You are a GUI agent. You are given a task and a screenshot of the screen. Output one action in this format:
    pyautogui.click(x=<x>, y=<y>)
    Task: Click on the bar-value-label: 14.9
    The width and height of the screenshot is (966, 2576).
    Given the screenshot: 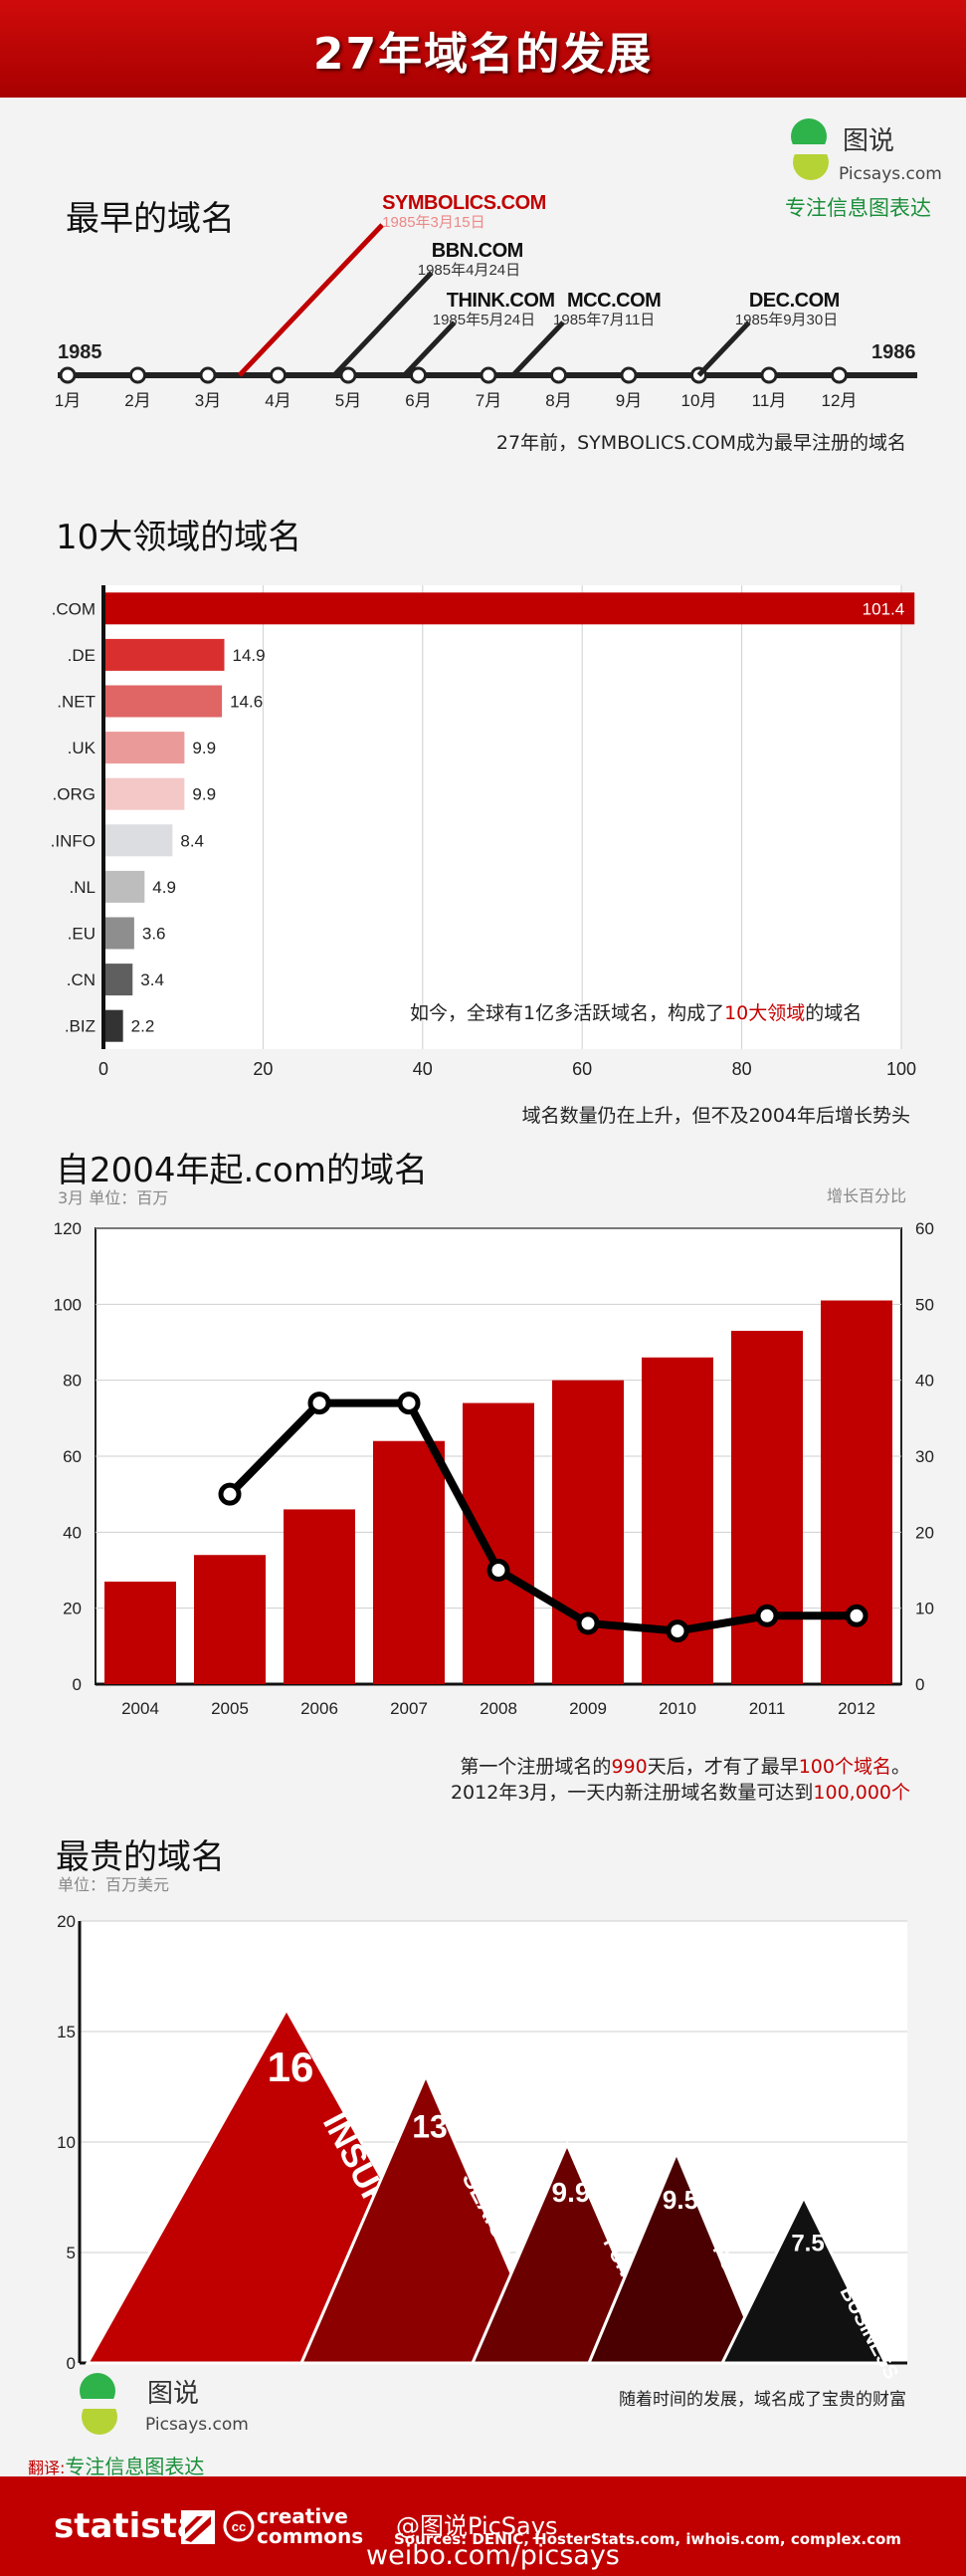 What is the action you would take?
    pyautogui.click(x=248, y=655)
    